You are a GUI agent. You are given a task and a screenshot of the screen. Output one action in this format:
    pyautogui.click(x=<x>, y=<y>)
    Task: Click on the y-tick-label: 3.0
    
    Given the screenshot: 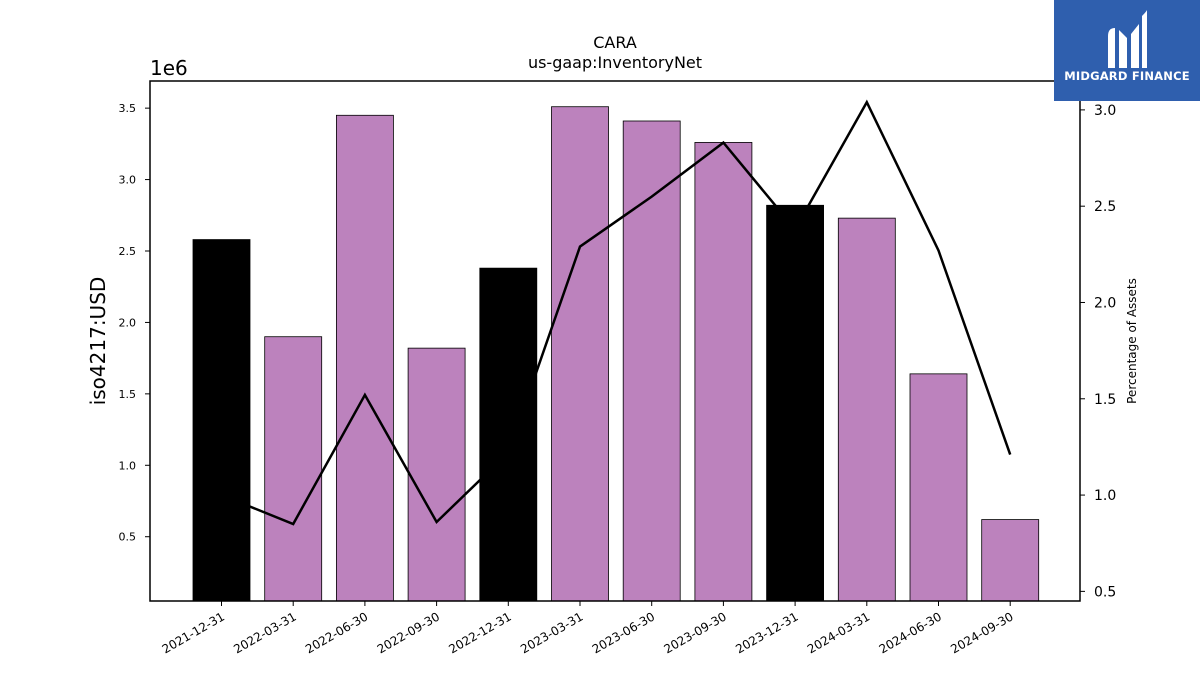 What is the action you would take?
    pyautogui.click(x=128, y=180)
    